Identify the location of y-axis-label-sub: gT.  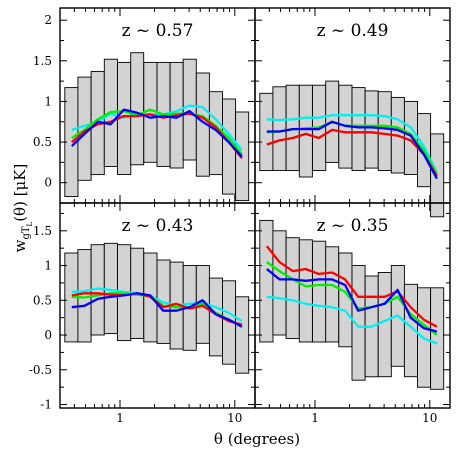
(26, 232).